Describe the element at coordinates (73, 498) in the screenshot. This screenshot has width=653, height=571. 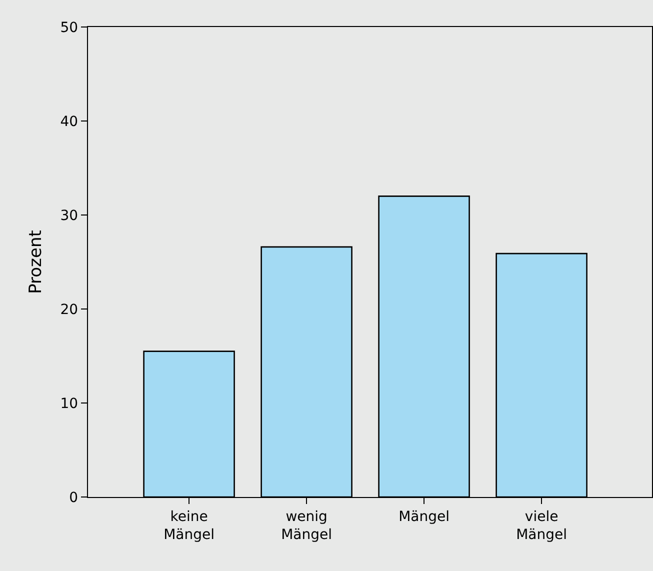
I see `y-tick-label: 0` at that location.